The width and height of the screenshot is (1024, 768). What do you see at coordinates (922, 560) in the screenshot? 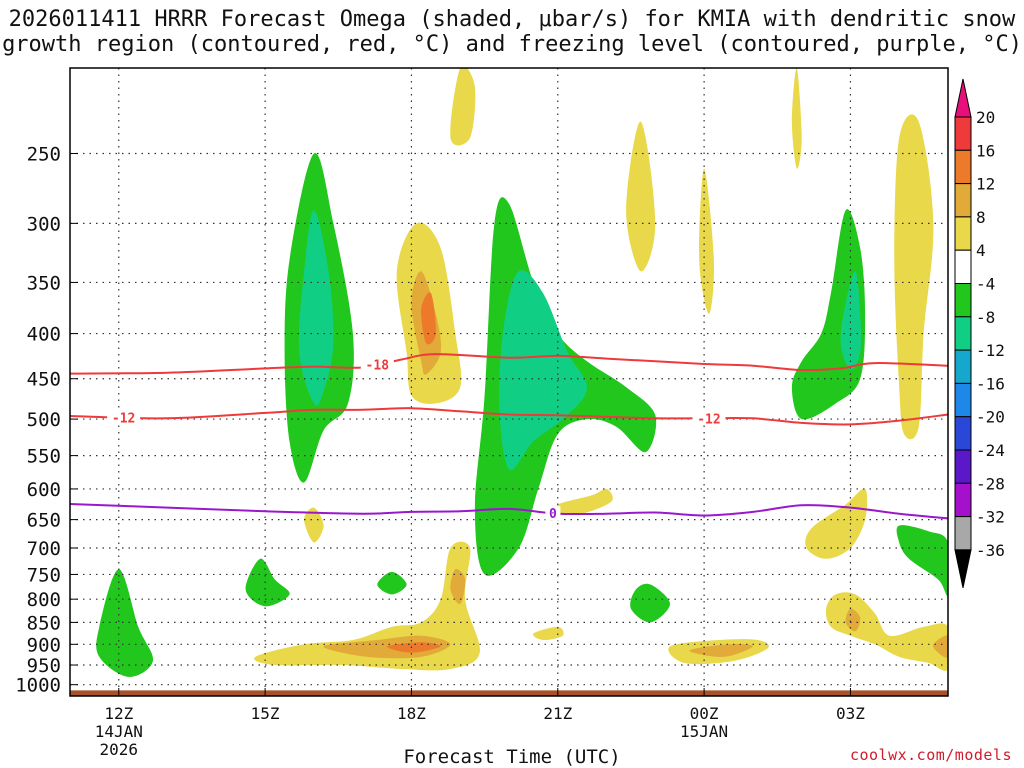
I see `omega-region-10-value--4` at bounding box center [922, 560].